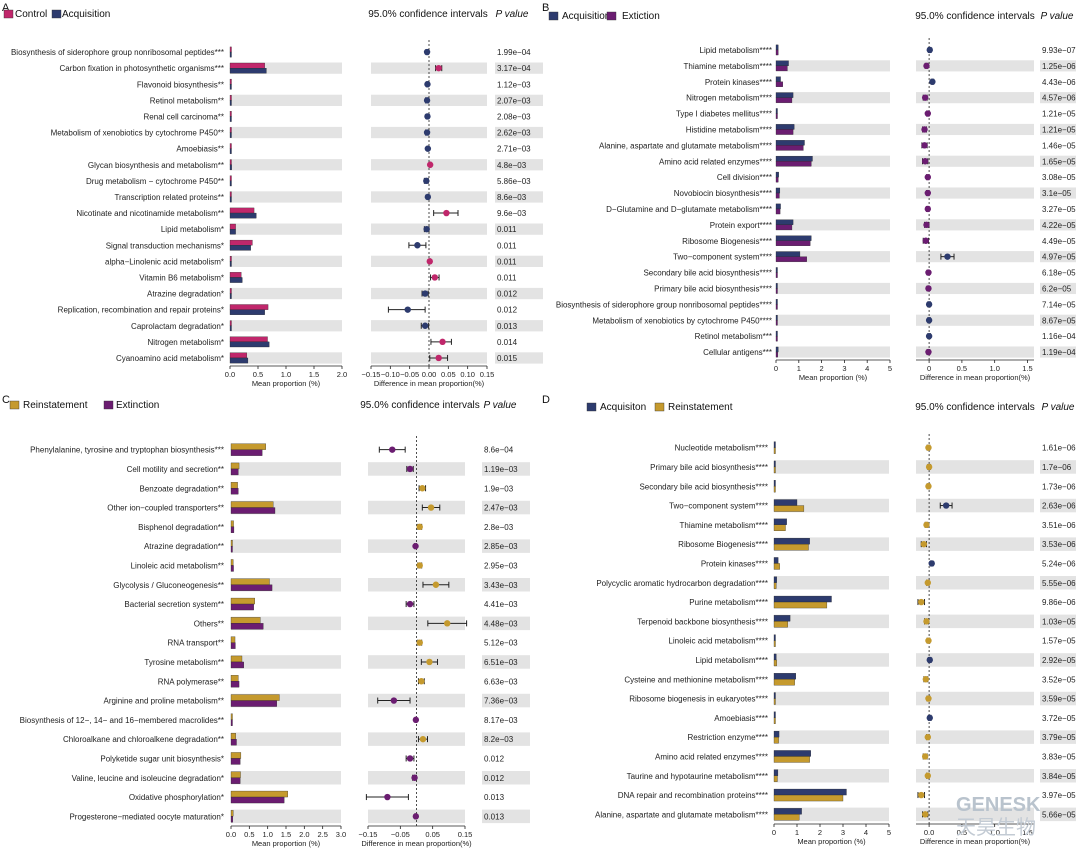  I want to click on diff-x-tick-label: 0.00, so click(429, 374).